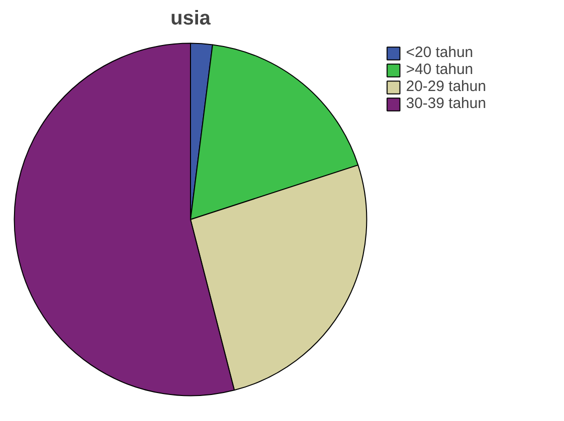 The image size is (564, 421). I want to click on chart-title: usia, so click(191, 19).